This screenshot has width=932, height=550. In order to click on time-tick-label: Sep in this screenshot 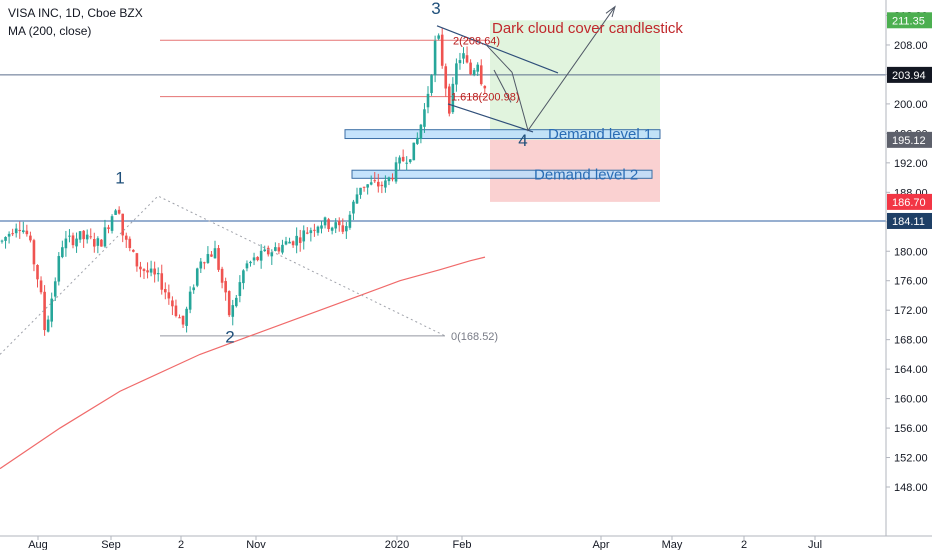, I will do `click(111, 544)`.